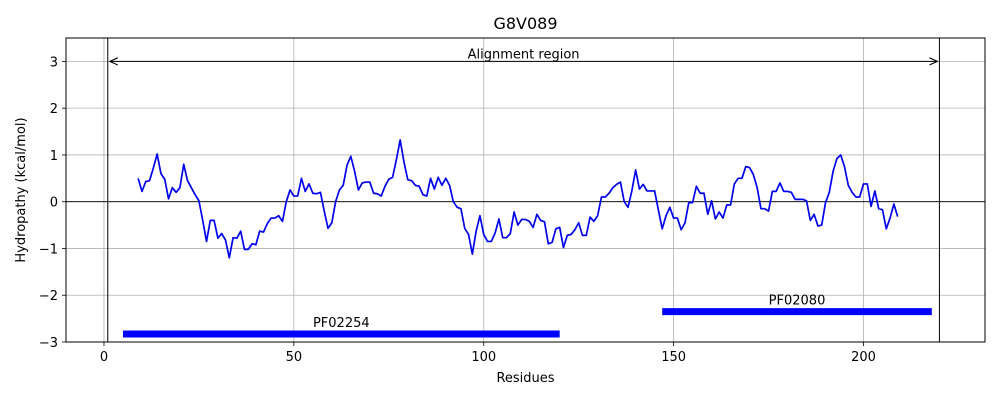 The image size is (1000, 400). Describe the element at coordinates (54, 156) in the screenshot. I see `y-tick-label: 1` at that location.